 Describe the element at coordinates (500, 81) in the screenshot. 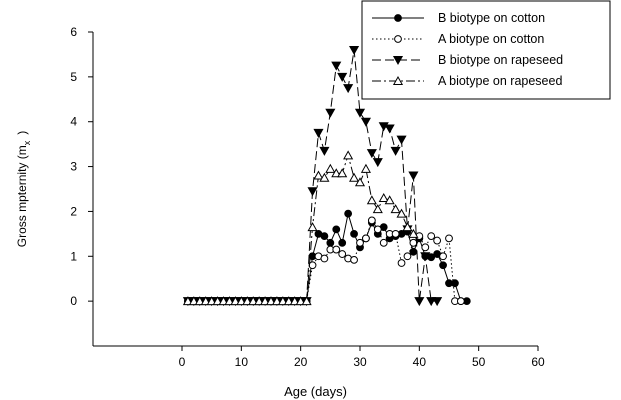

I see `legend-label: A biotype on rapeseed` at that location.